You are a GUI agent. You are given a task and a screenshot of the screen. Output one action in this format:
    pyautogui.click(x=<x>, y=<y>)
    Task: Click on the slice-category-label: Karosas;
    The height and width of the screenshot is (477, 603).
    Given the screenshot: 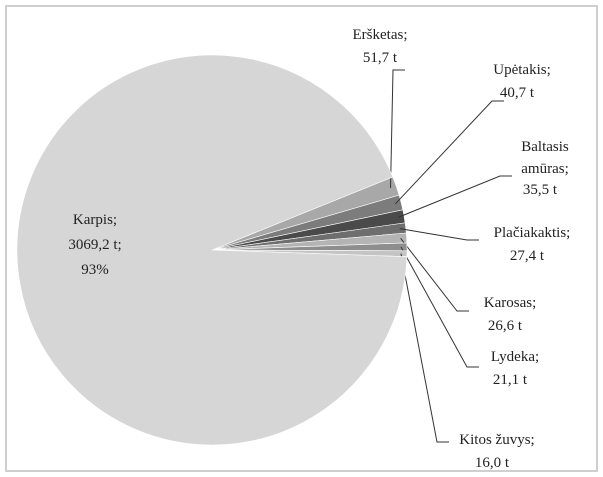 What is the action you would take?
    pyautogui.click(x=510, y=303)
    